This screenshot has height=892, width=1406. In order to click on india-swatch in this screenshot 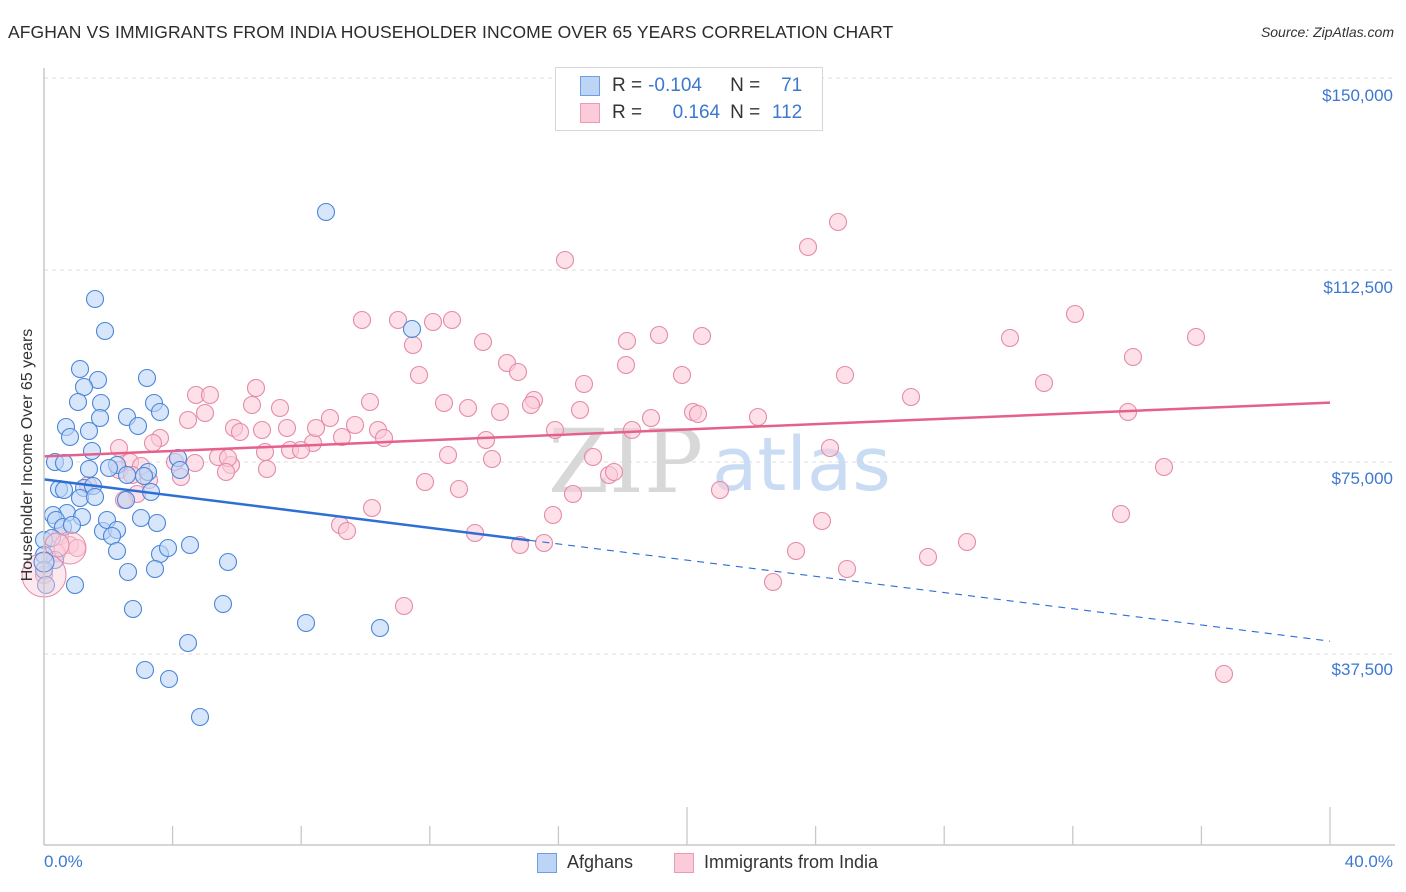, I will do `click(590, 113)`.